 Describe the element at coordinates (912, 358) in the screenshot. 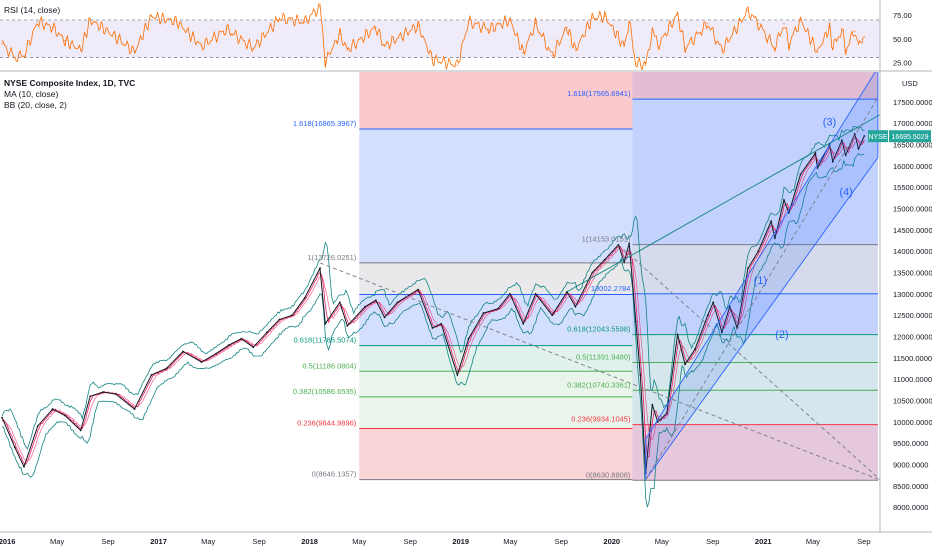

I see `price-axis-tick: 11500.0000` at that location.